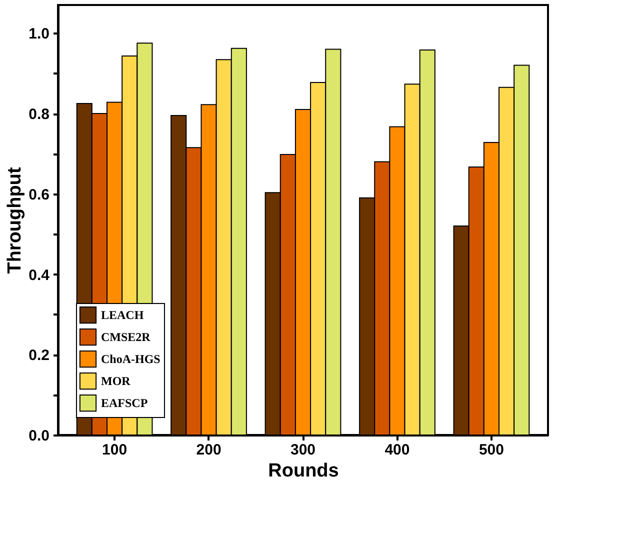 The width and height of the screenshot is (640, 536). I want to click on legend-label: LEACH, so click(122, 315).